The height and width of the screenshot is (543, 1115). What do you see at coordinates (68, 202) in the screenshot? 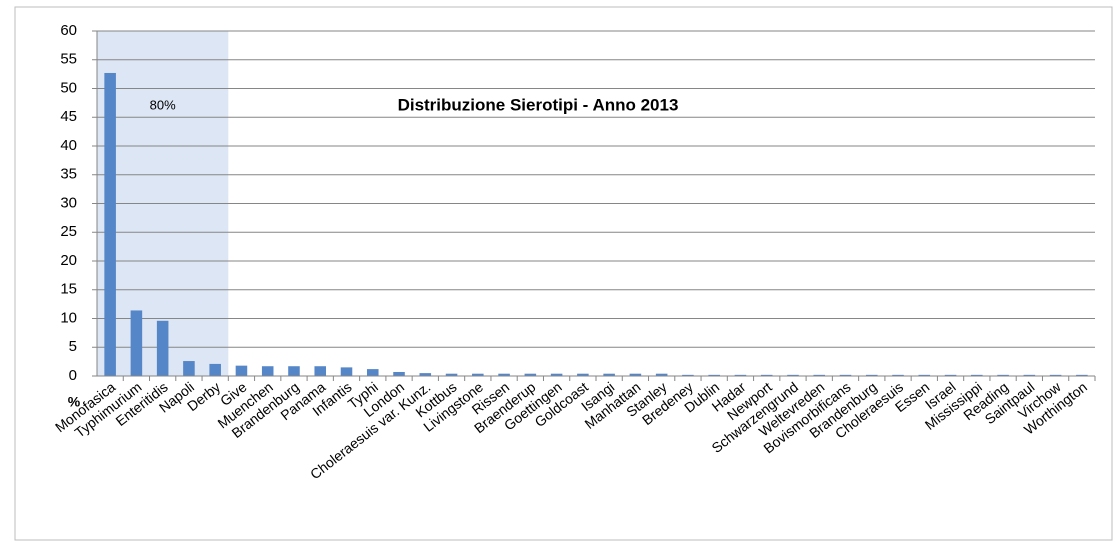
I see `y-tick-label: 30` at bounding box center [68, 202].